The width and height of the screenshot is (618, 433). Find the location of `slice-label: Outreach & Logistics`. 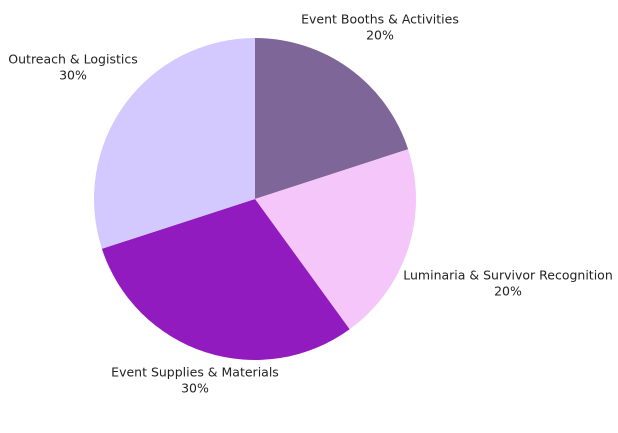

slice-label: Outreach & Logistics is located at coordinates (72, 59).